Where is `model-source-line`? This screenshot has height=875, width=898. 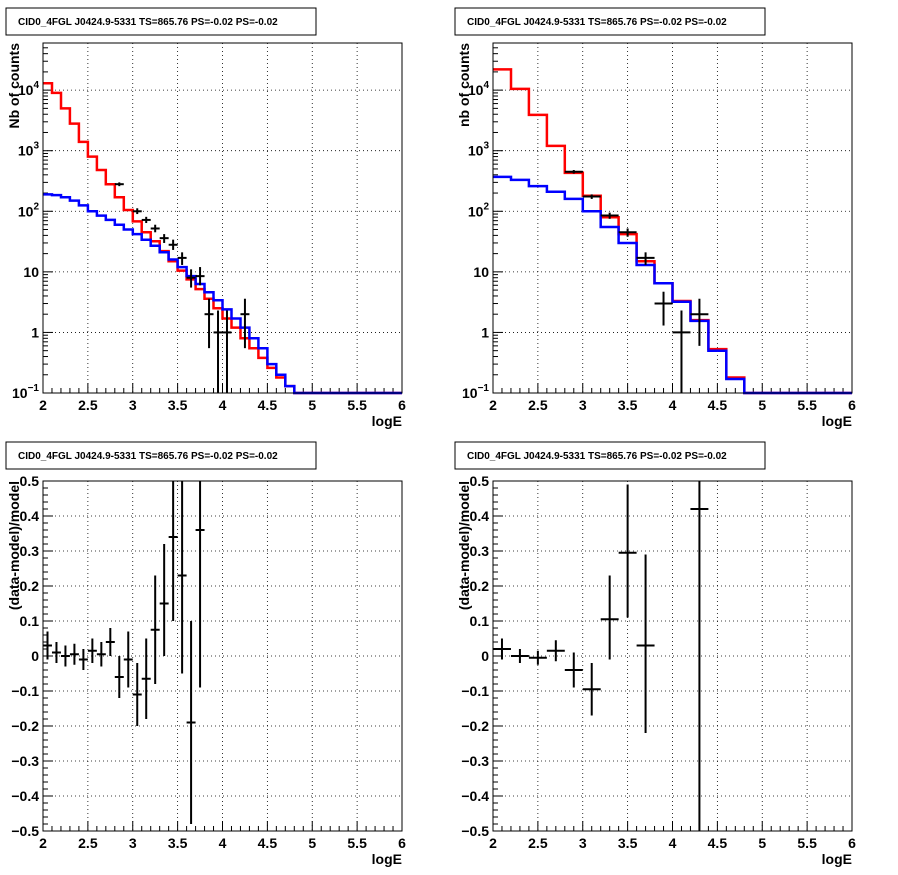
model-source-line is located at coordinates (672, 285).